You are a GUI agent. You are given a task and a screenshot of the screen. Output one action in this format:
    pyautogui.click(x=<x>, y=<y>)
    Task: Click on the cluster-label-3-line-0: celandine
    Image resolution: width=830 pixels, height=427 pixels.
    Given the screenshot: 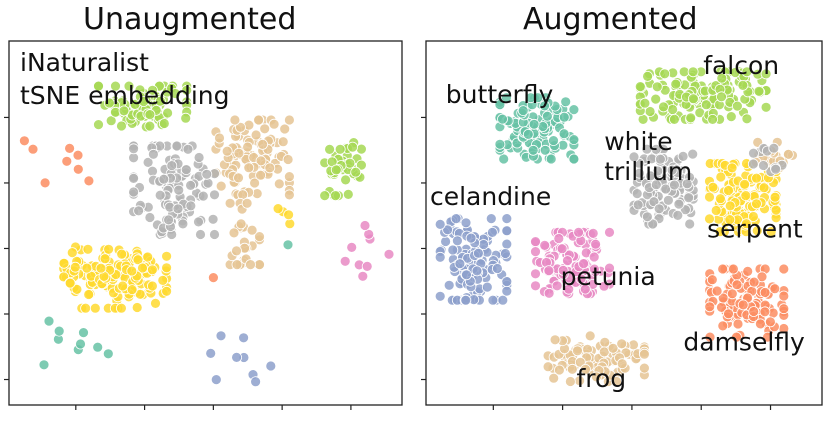 What is the action you would take?
    pyautogui.click(x=490, y=196)
    